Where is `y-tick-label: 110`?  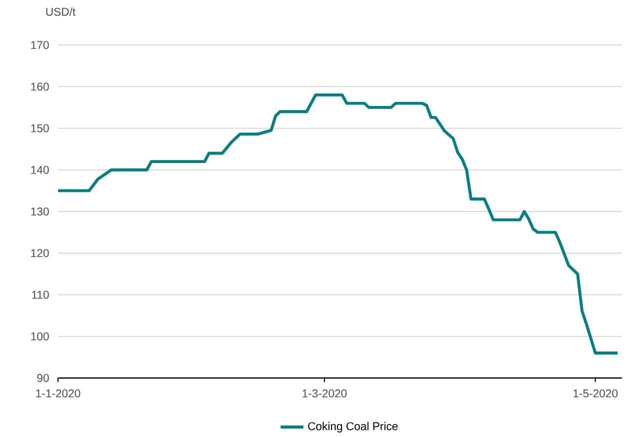
y-tick-label: 110 is located at coordinates (40, 294).